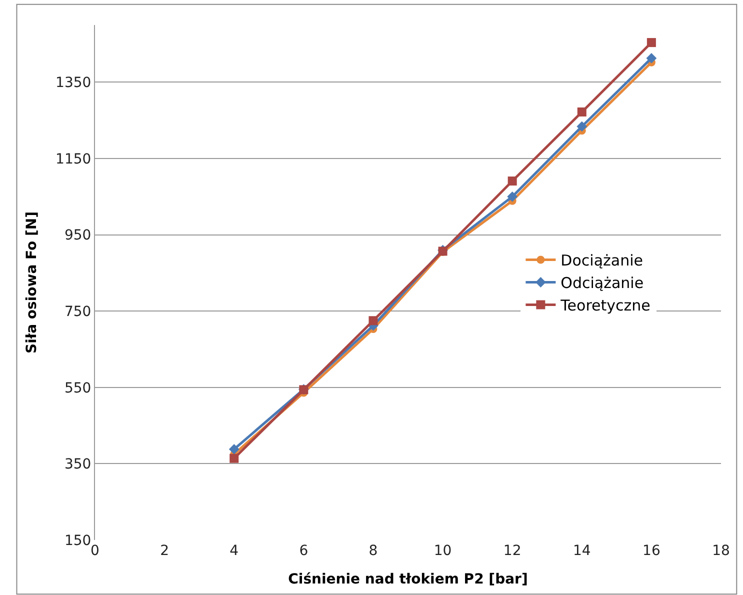  What do you see at coordinates (74, 83) in the screenshot?
I see `y-tick-label: 1350` at bounding box center [74, 83].